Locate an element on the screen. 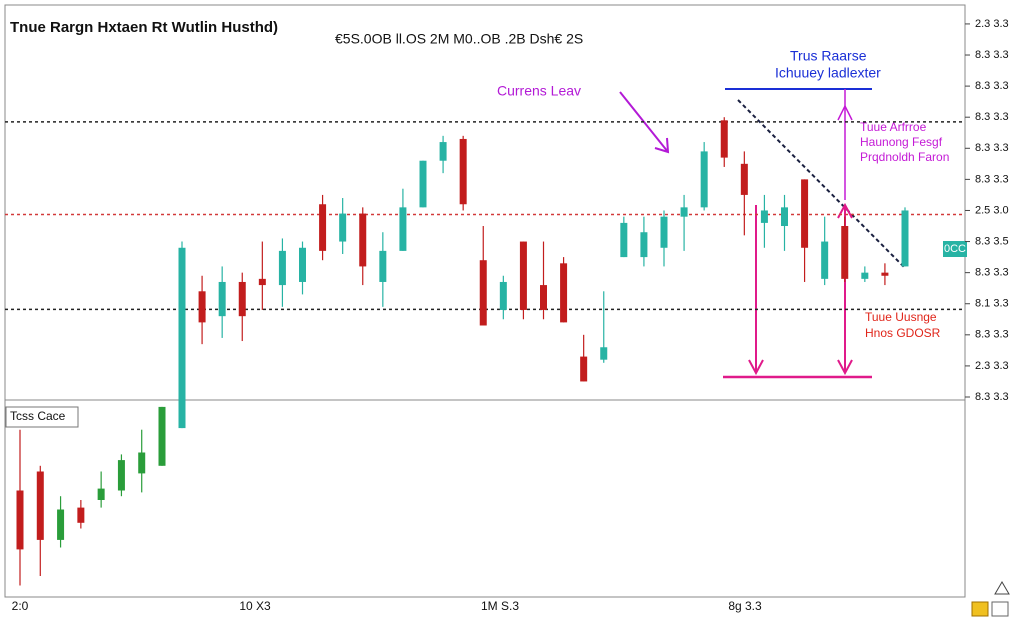 The height and width of the screenshot is (629, 1024). annotation: Hnos GDOSR is located at coordinates (903, 333).